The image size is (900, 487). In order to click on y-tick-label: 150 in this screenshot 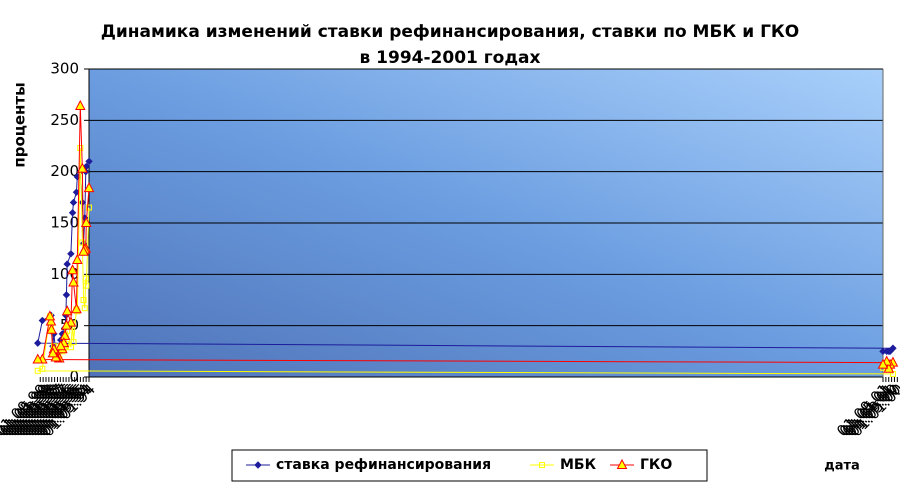, I will do `click(64, 223)`.